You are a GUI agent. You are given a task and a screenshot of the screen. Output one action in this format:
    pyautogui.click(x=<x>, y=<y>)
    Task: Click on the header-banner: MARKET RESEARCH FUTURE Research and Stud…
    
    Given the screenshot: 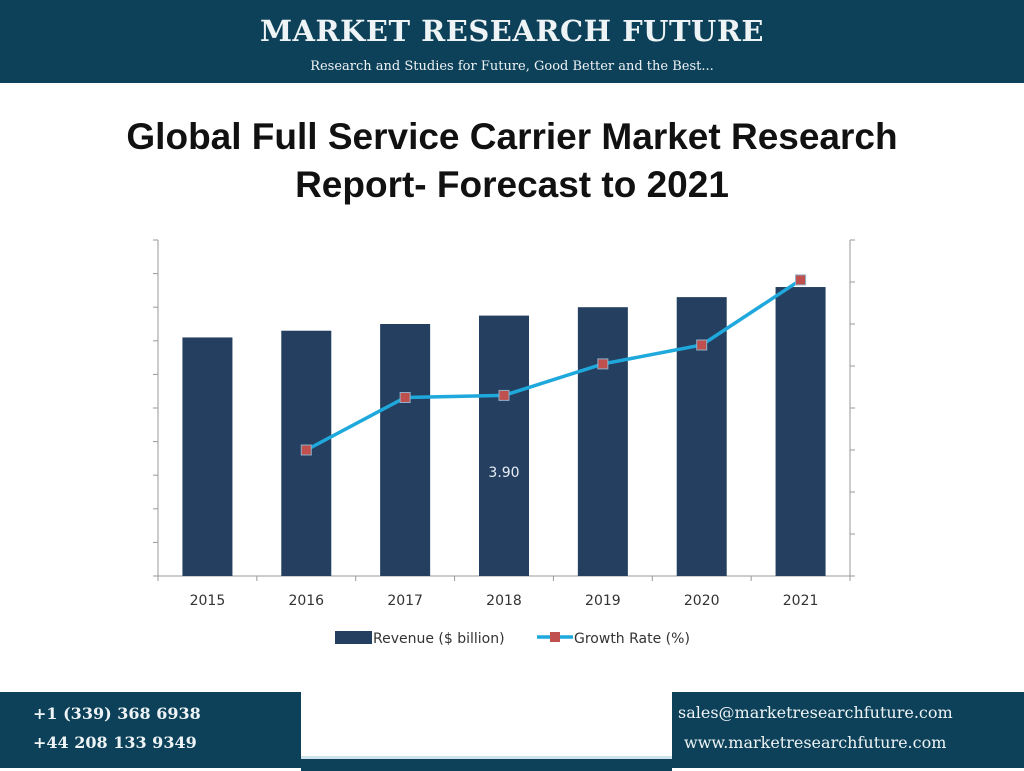 What is the action you would take?
    pyautogui.click(x=512, y=41)
    